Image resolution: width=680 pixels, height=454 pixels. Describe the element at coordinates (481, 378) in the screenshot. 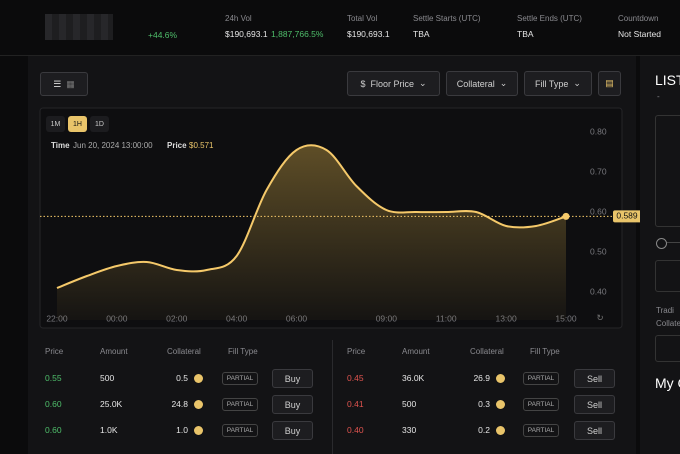

I see `order-collateral: 26.9` at that location.